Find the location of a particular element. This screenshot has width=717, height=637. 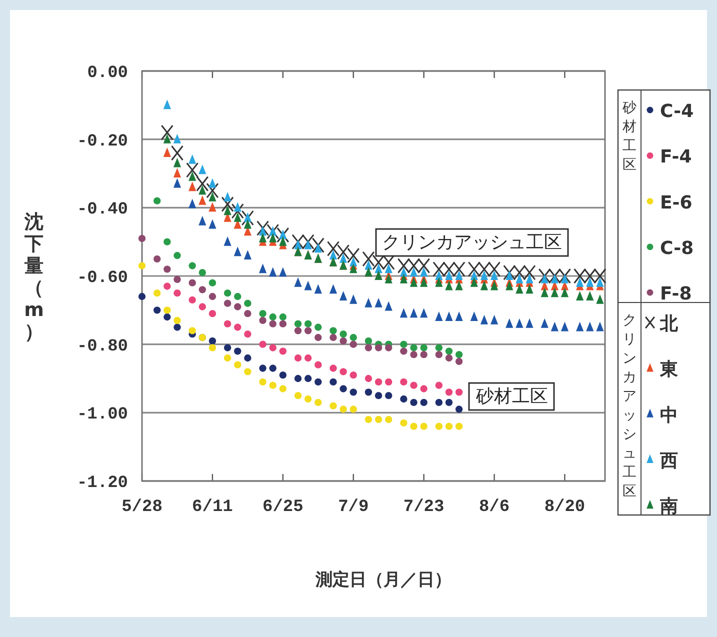

legend-label: C-4 is located at coordinates (677, 111).